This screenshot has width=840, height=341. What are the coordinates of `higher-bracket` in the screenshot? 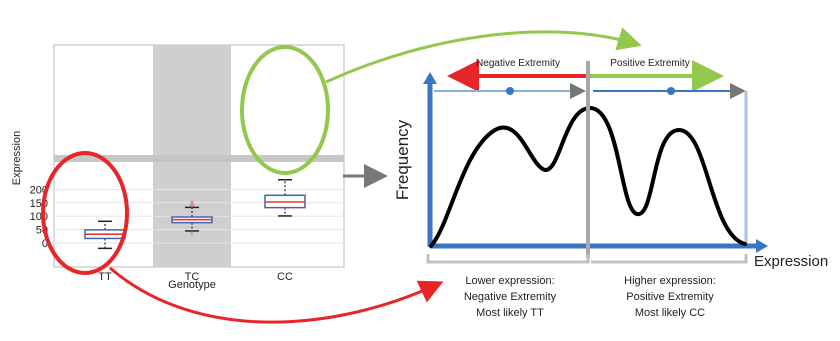 It's located at (669, 259).